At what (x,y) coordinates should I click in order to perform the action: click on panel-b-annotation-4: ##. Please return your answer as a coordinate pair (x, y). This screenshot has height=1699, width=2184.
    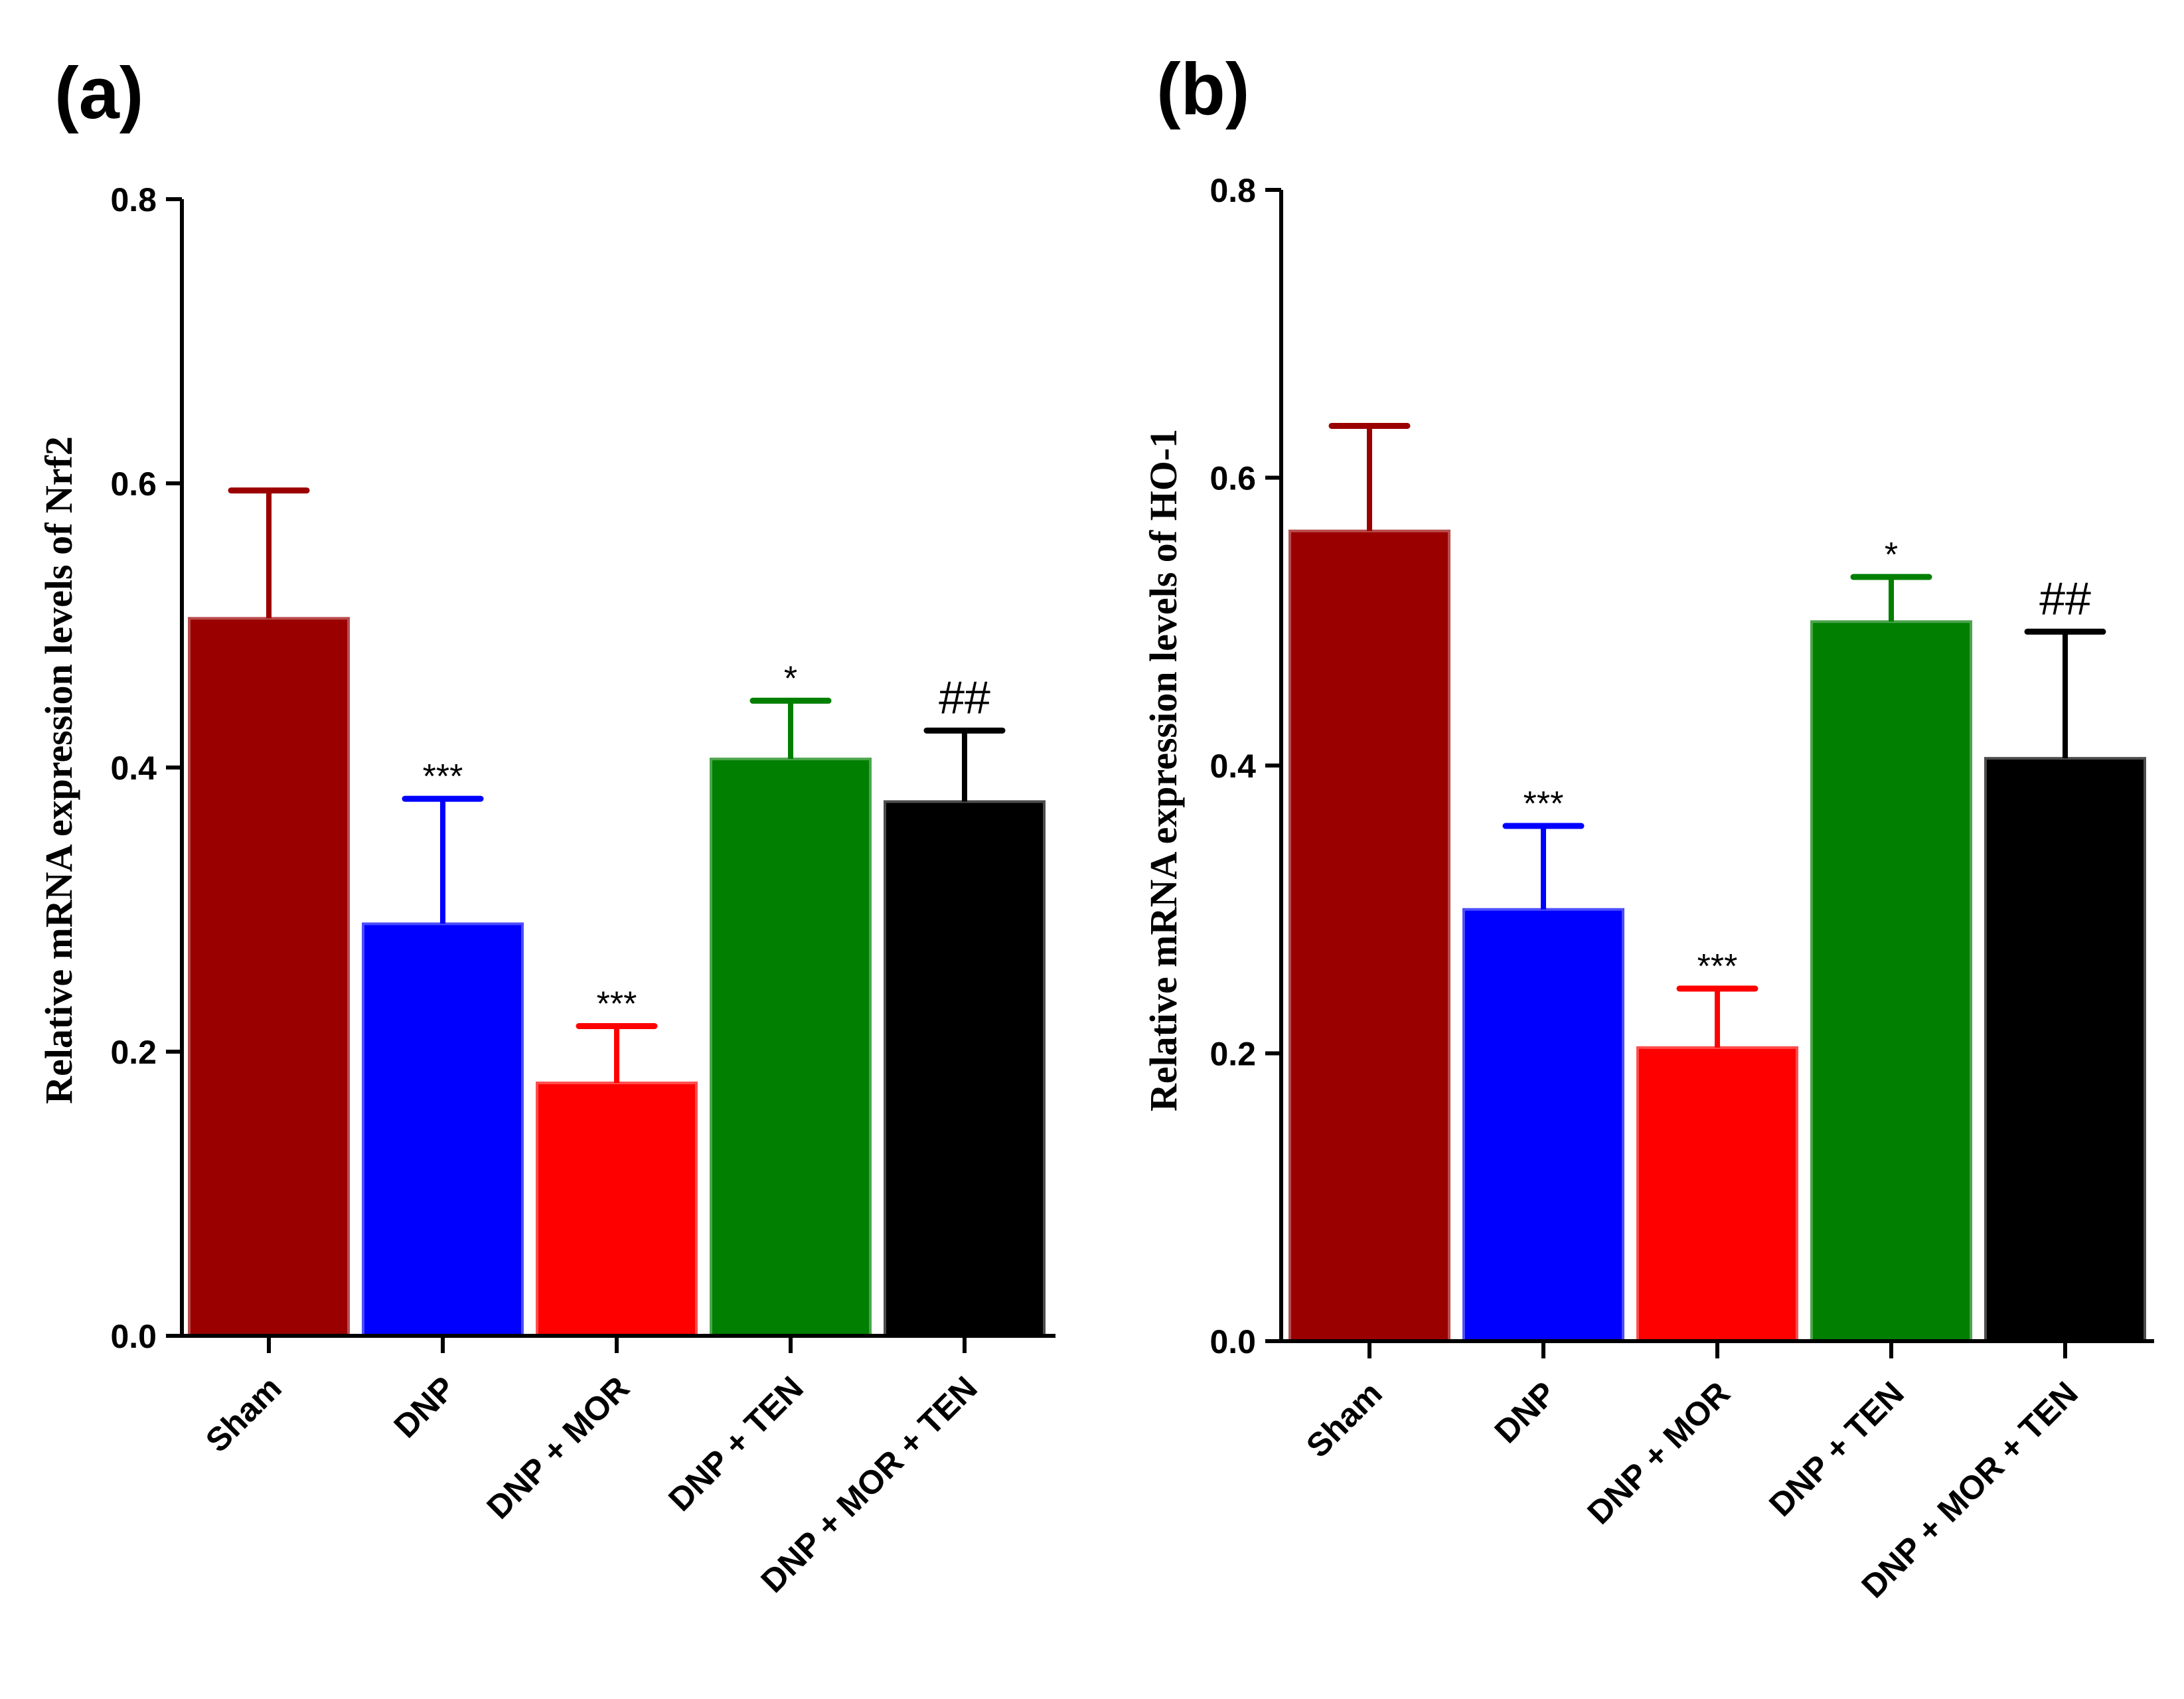
    Looking at the image, I should click on (2065, 598).